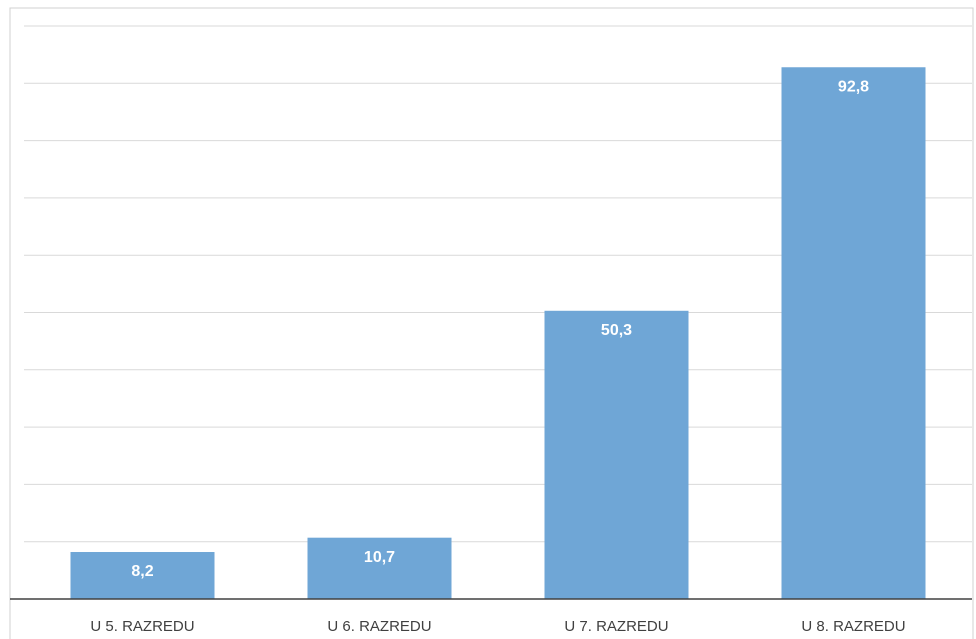 The width and height of the screenshot is (976, 639). What do you see at coordinates (853, 86) in the screenshot?
I see `value-label: 92,8` at bounding box center [853, 86].